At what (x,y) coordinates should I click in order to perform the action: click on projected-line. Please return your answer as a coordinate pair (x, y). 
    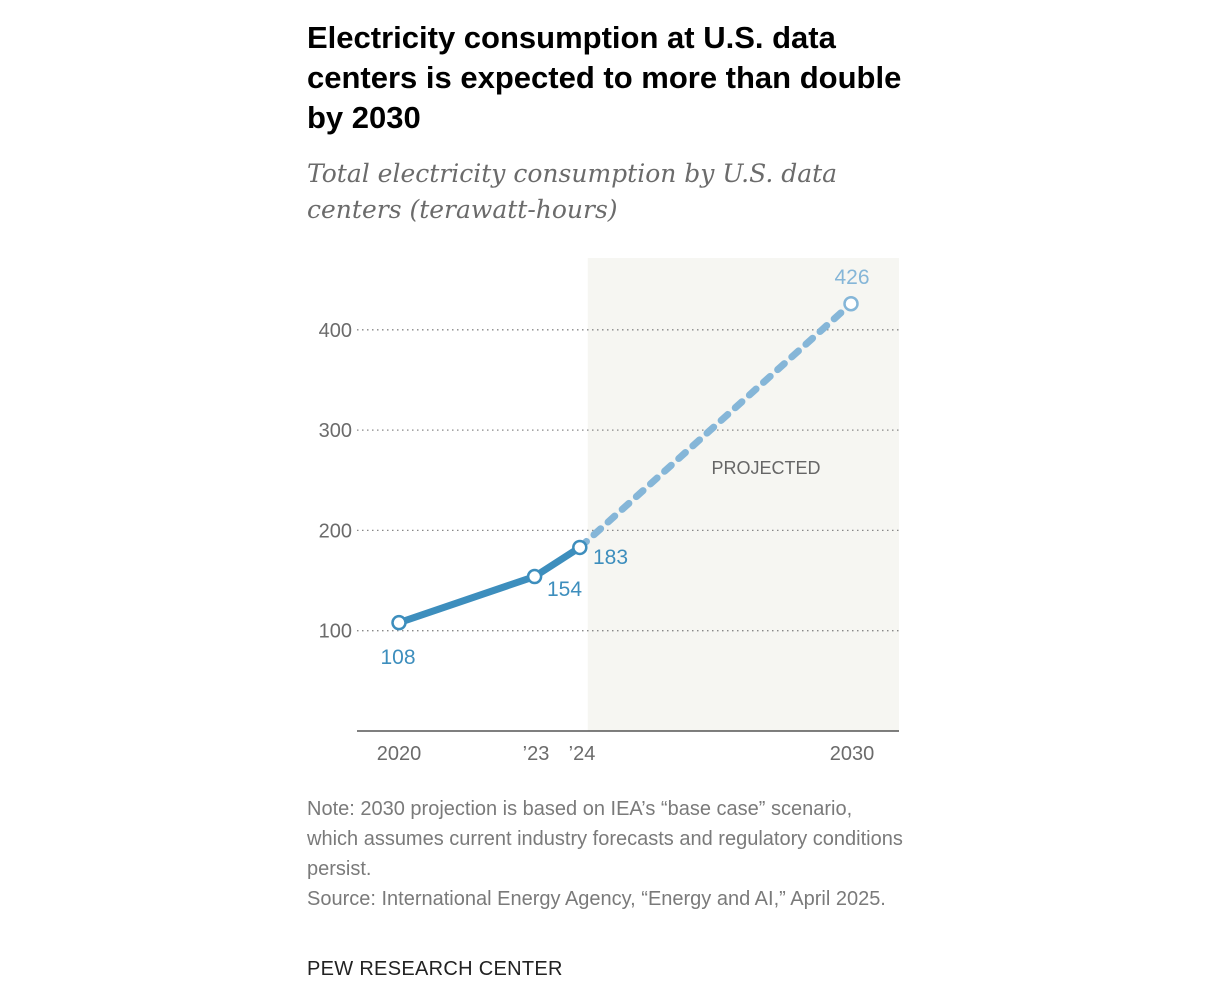
    Looking at the image, I should click on (715, 425).